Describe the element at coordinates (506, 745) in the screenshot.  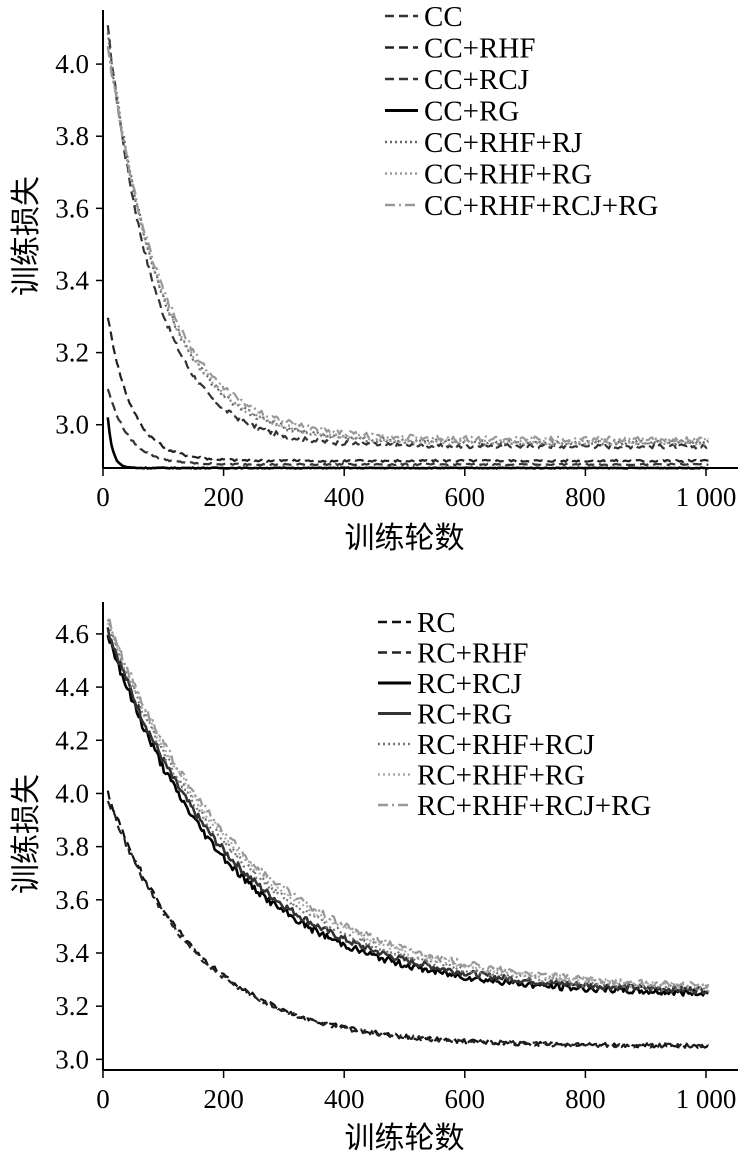
I see `legend-label: RC+RHF+RCJ` at that location.